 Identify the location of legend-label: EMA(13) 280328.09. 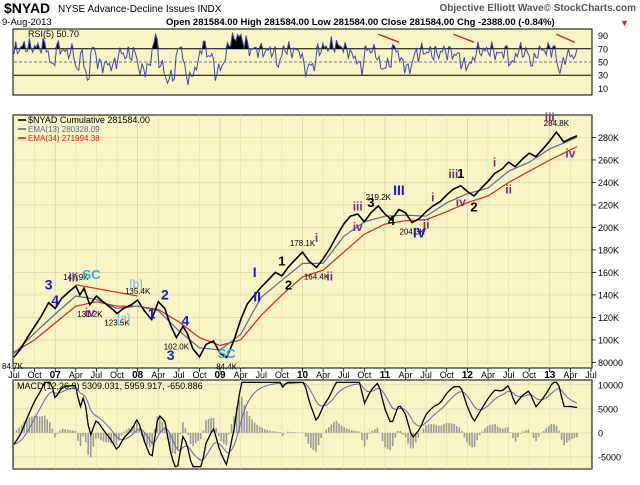
(64, 129).